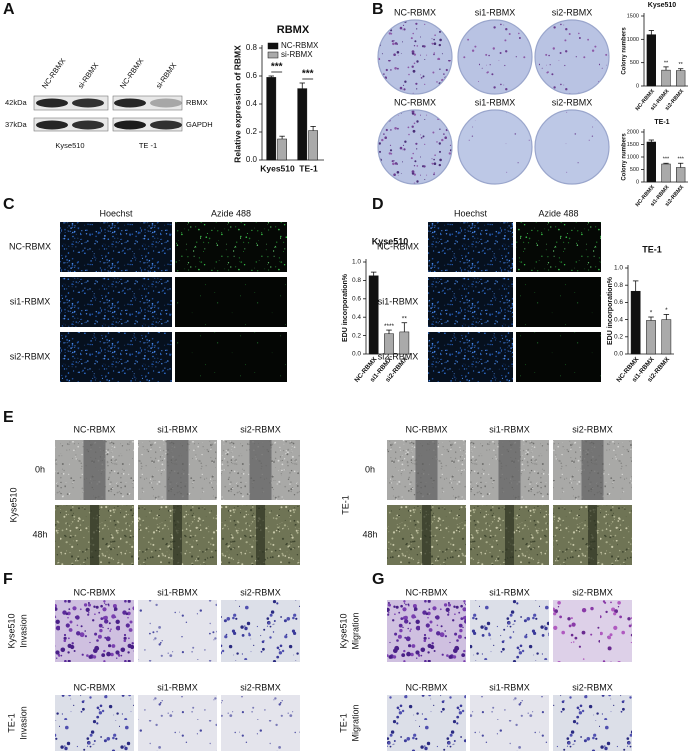  What do you see at coordinates (661, 122) in the screenshot?
I see `chart-title: TE-1` at bounding box center [661, 122].